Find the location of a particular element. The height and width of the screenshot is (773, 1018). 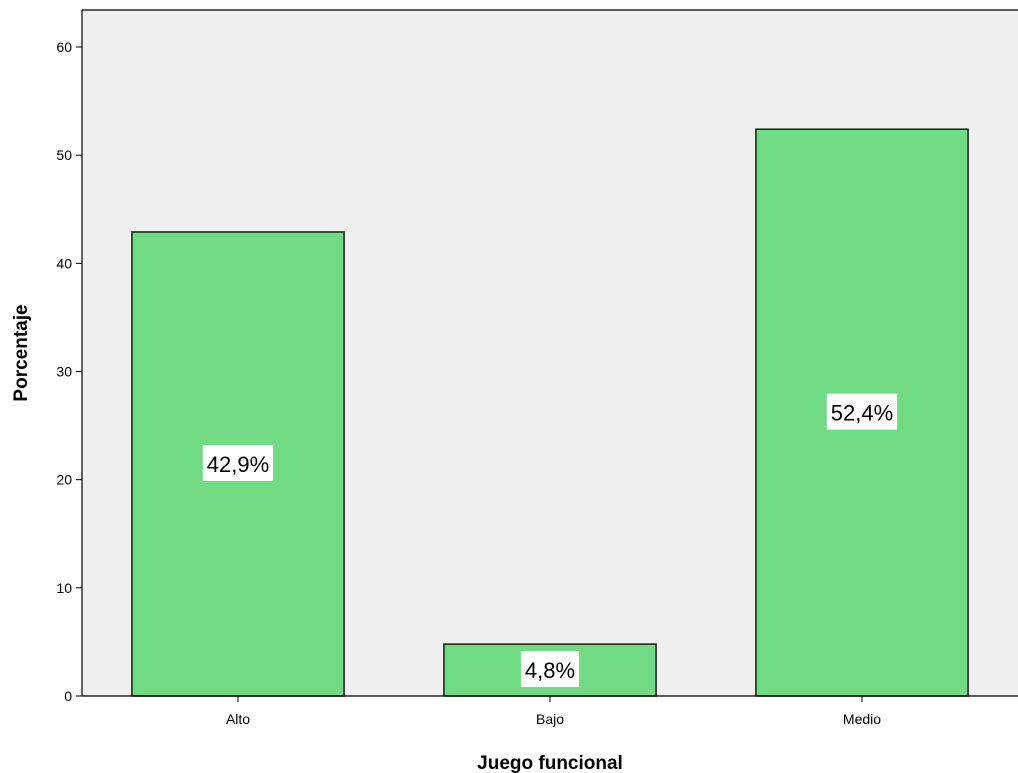

y-axis-title: Porcentaje is located at coordinates (21, 352).